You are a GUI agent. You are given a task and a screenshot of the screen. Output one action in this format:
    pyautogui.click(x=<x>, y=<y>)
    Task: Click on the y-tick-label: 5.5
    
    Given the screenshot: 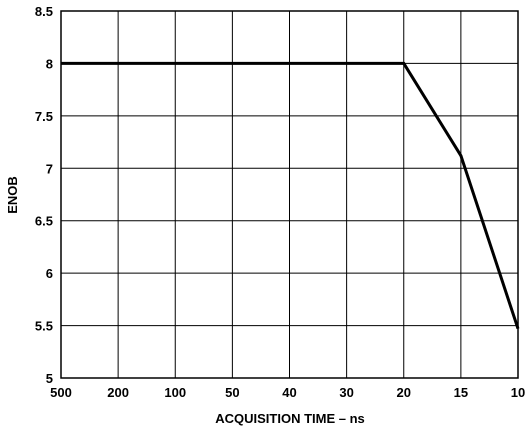 What is the action you would take?
    pyautogui.click(x=44, y=326)
    